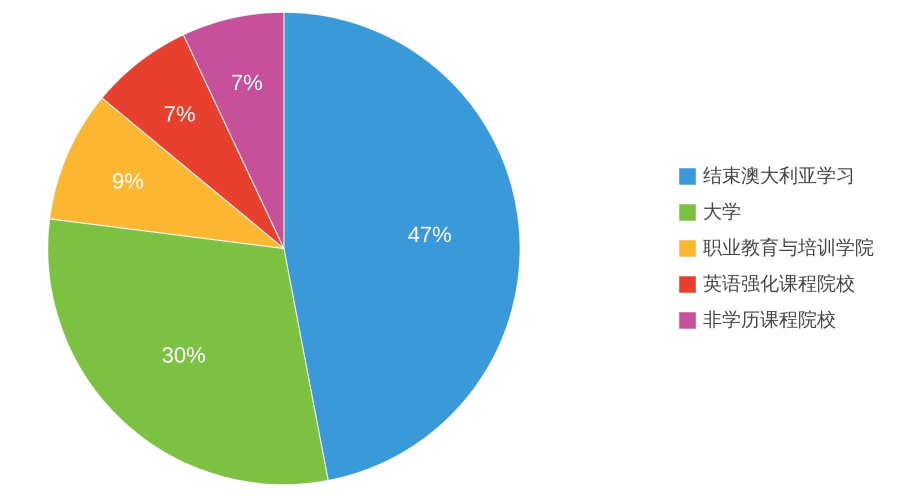 Image resolution: width=914 pixels, height=496 pixels. What do you see at coordinates (430, 235) in the screenshot?
I see `data-label: 47%` at bounding box center [430, 235].